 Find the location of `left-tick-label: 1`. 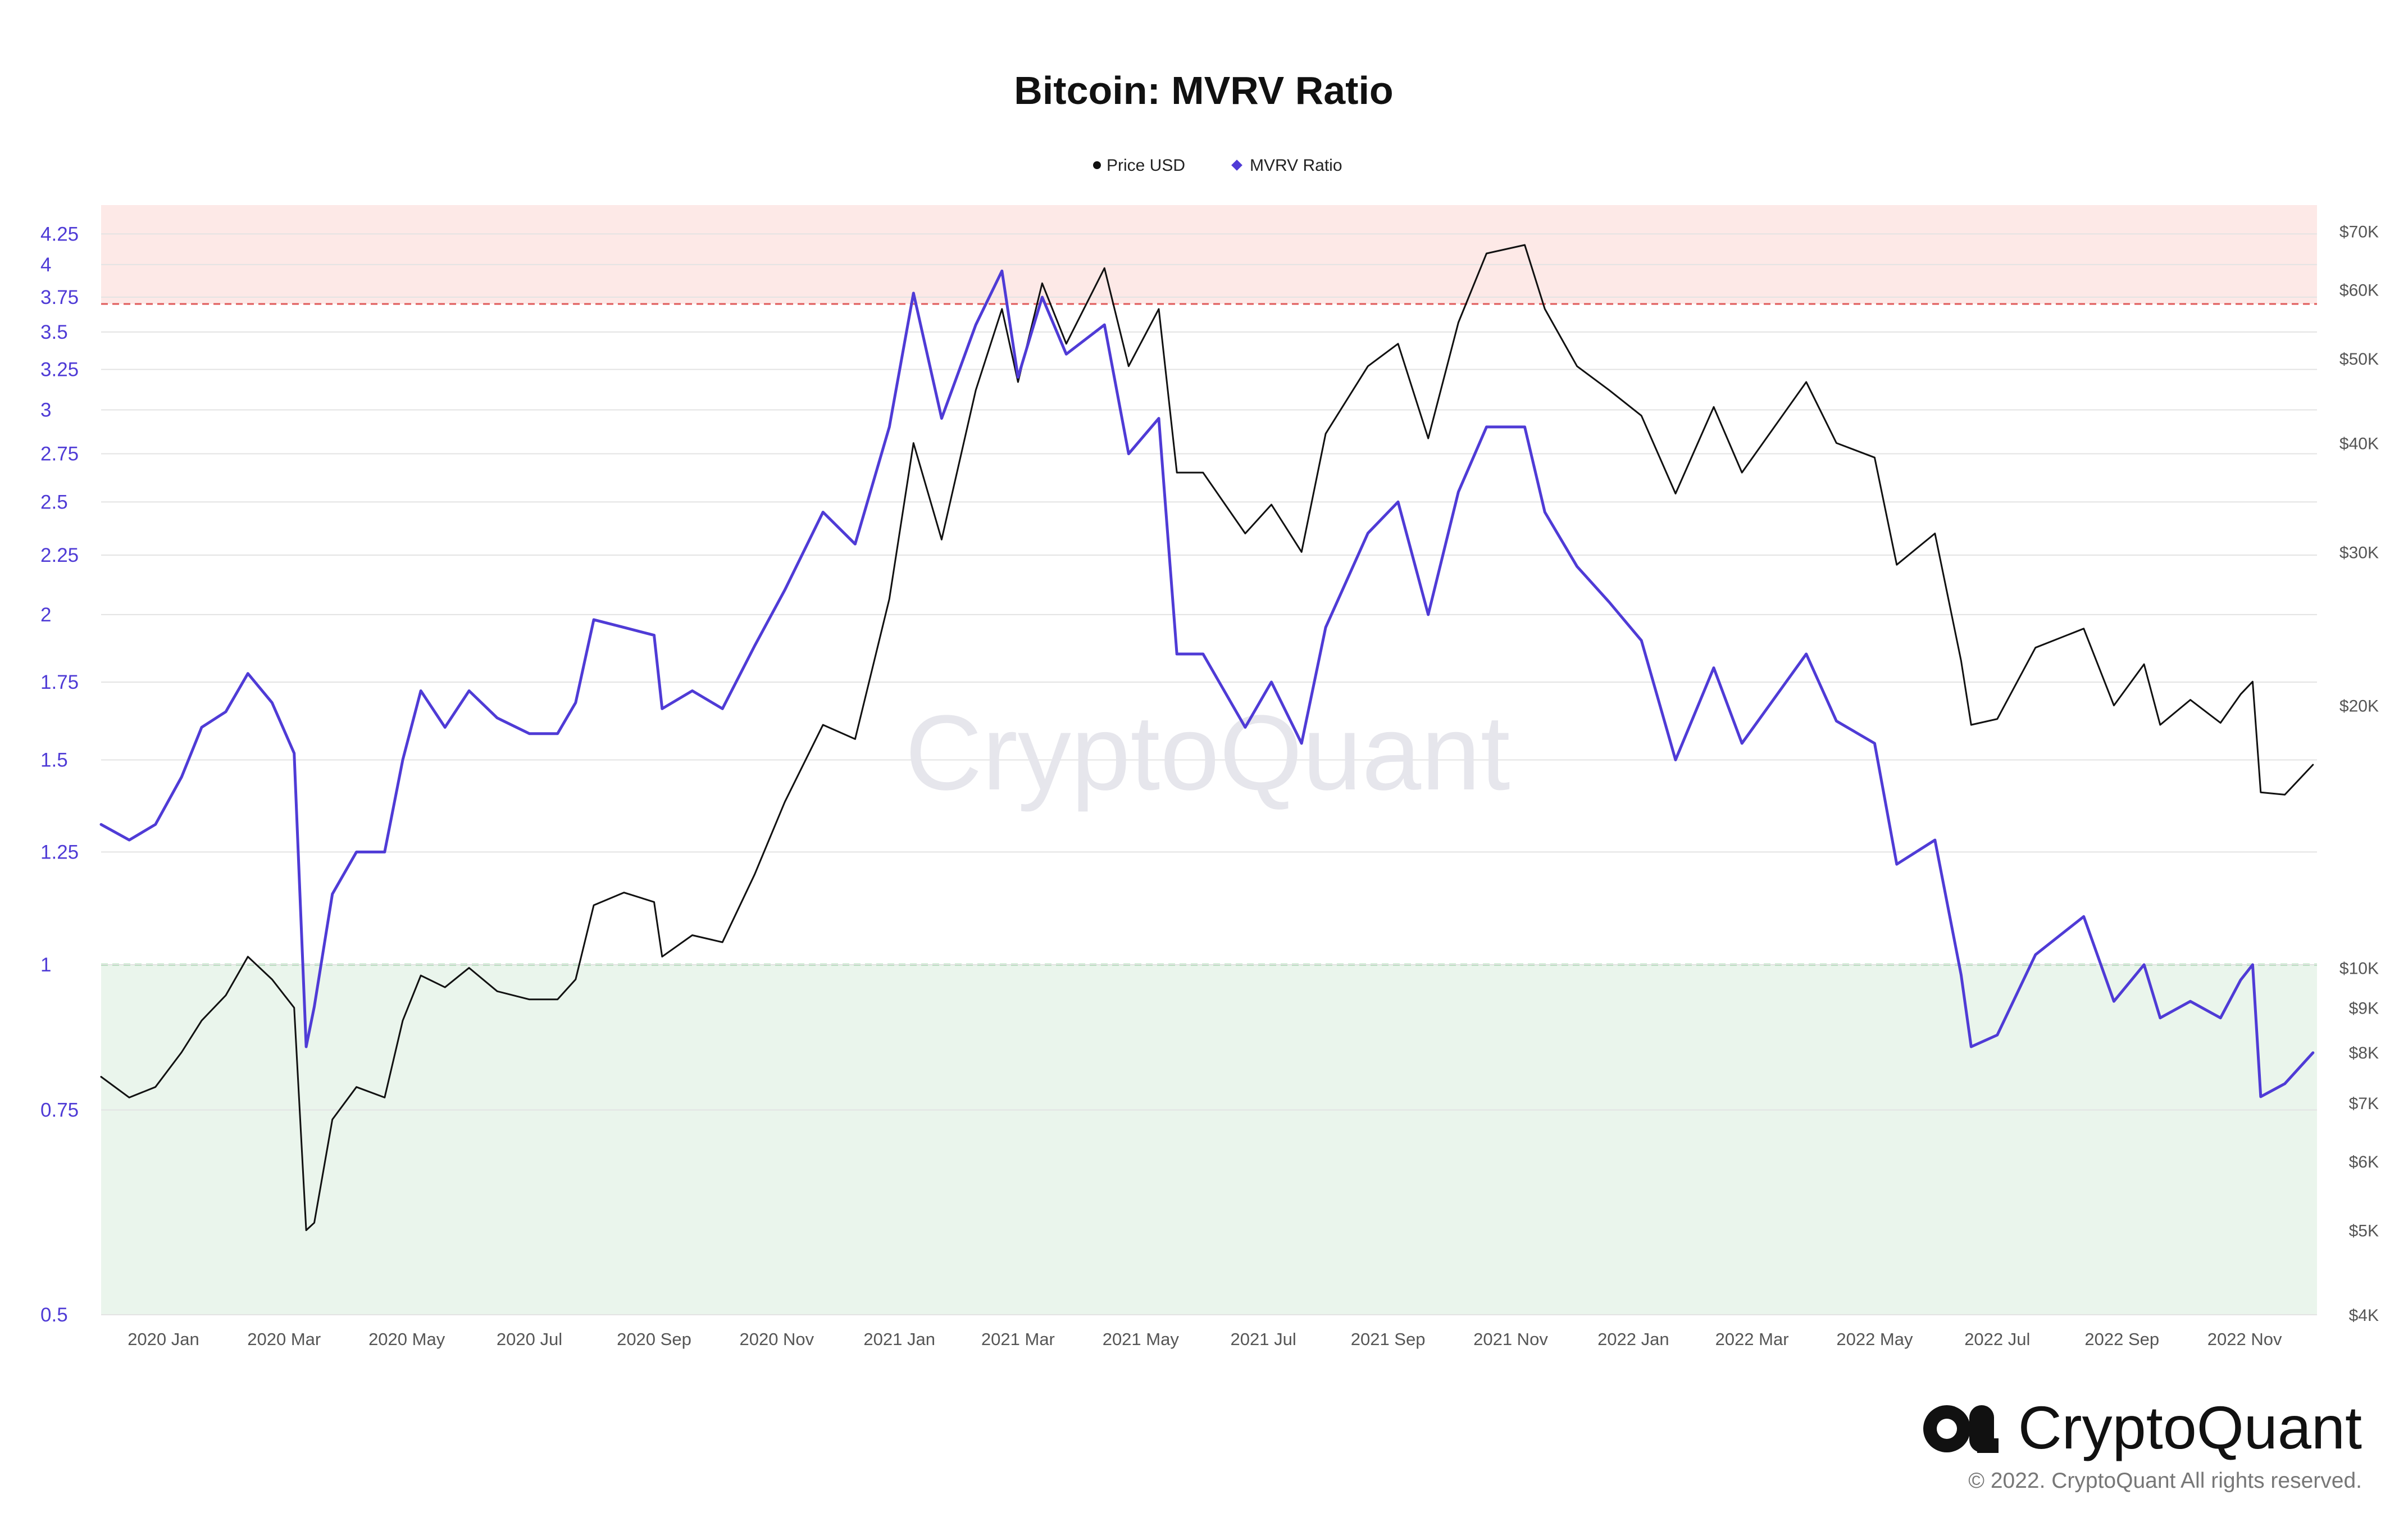

left-tick-label: 1 is located at coordinates (45, 965).